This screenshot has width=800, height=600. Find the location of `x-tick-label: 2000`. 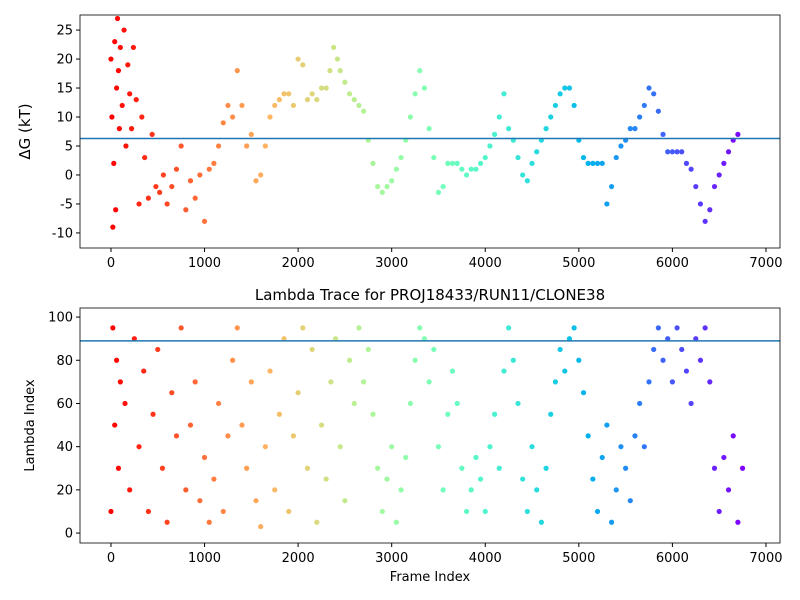

x-tick-label: 2000 is located at coordinates (298, 263).